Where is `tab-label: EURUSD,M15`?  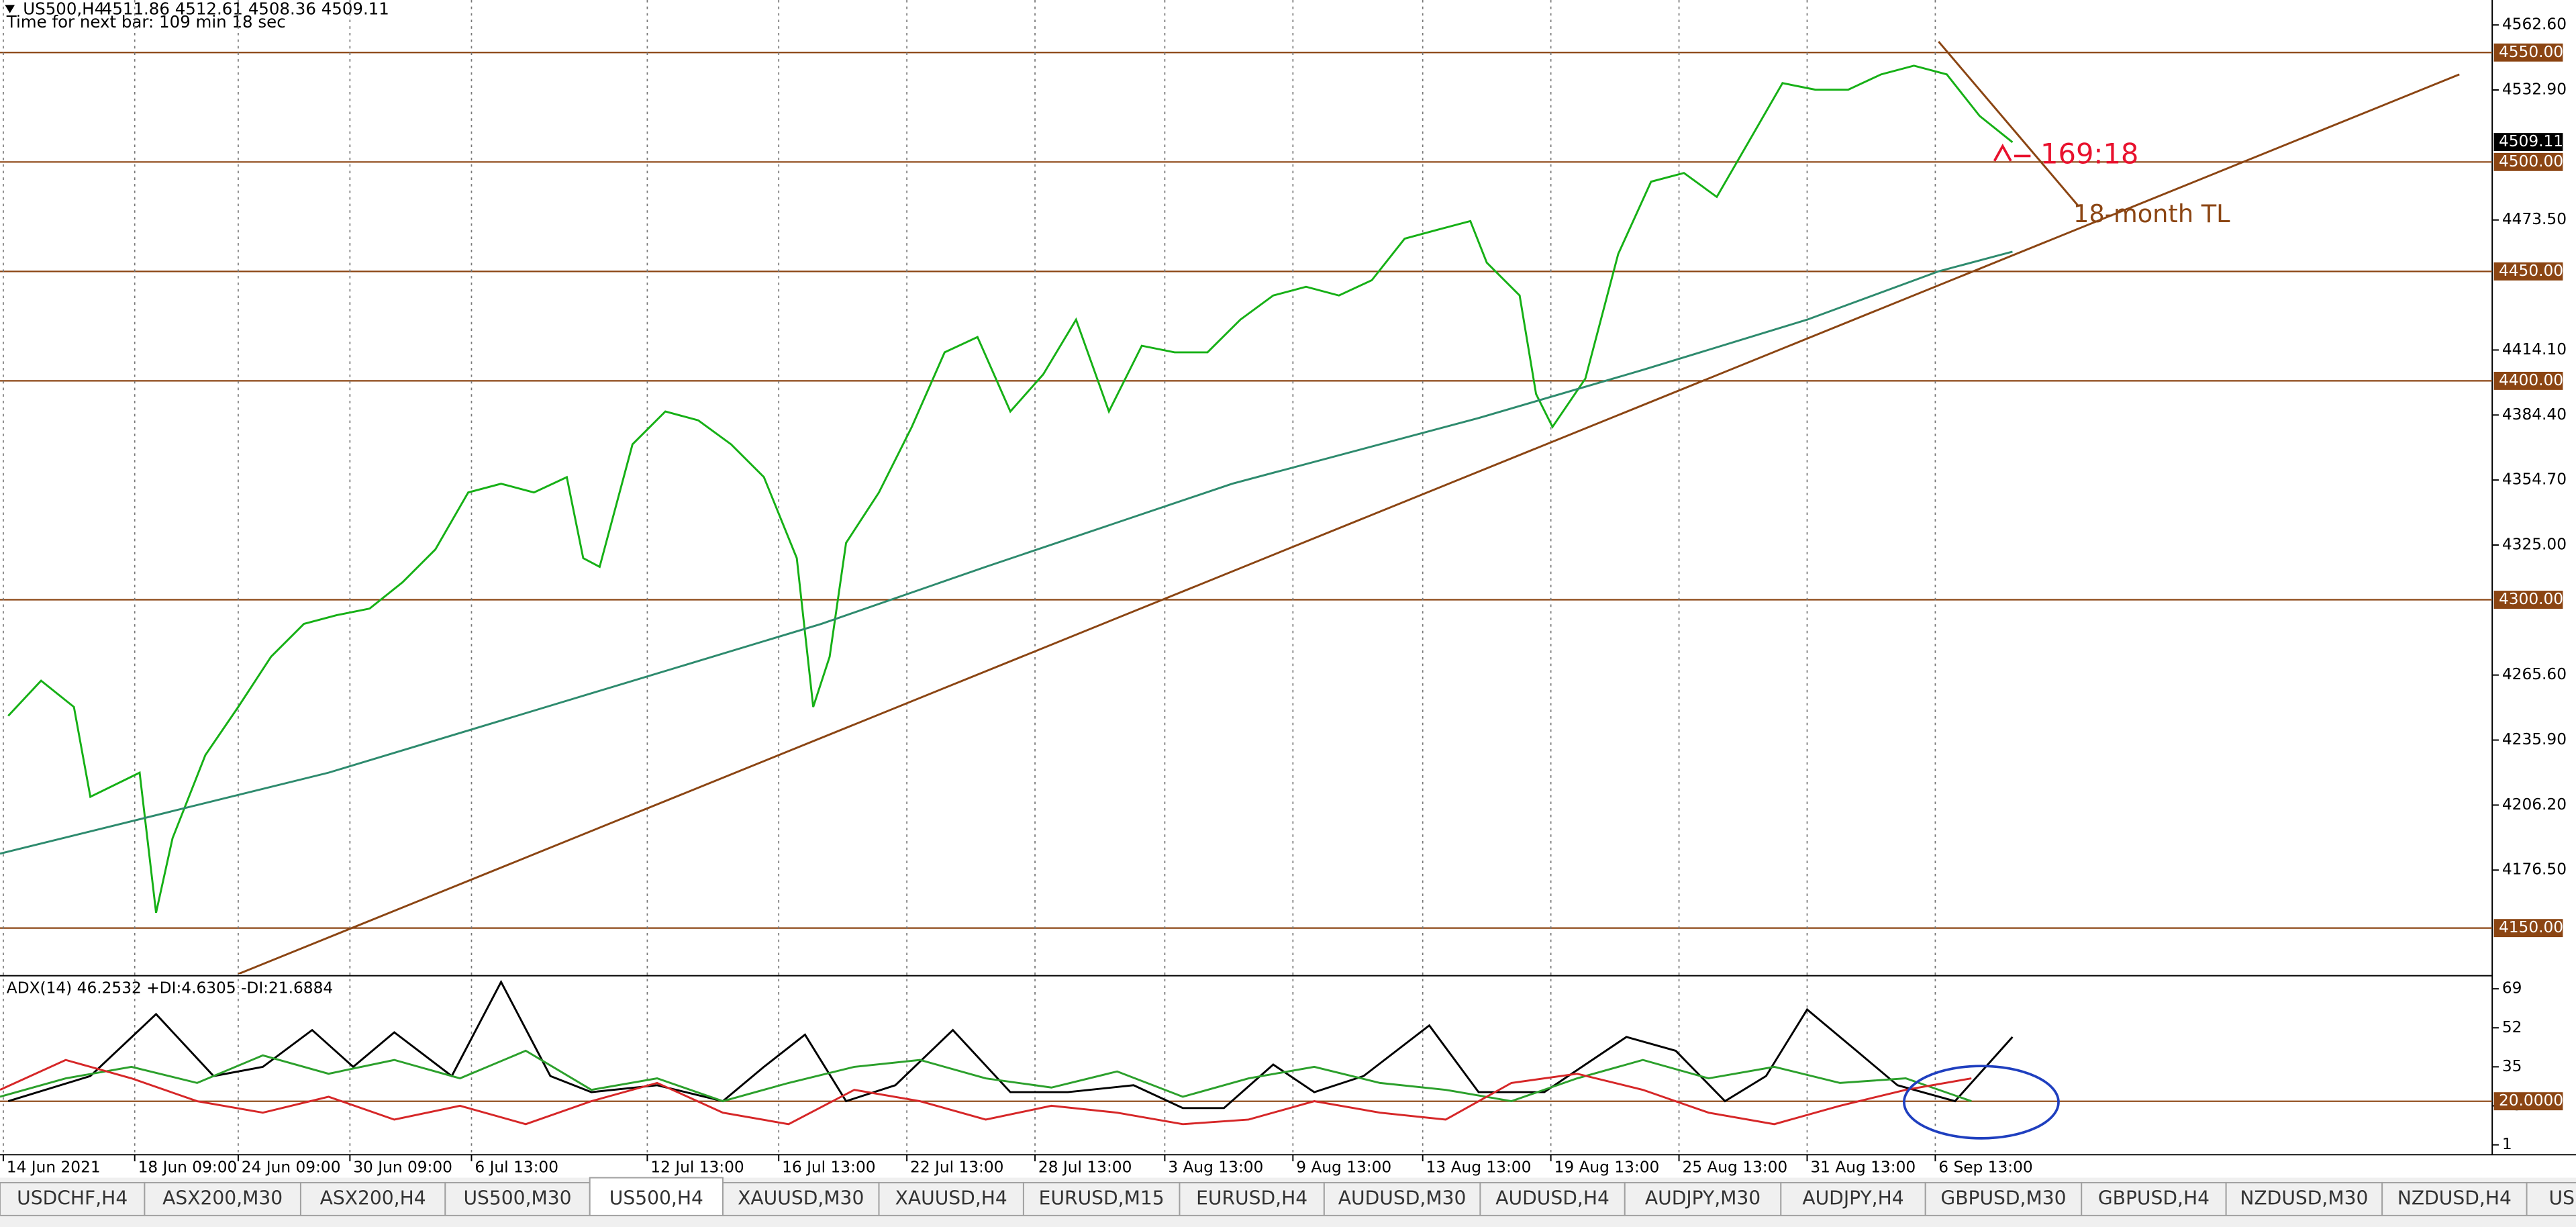
tab-label: EURUSD,M15 is located at coordinates (1102, 1198).